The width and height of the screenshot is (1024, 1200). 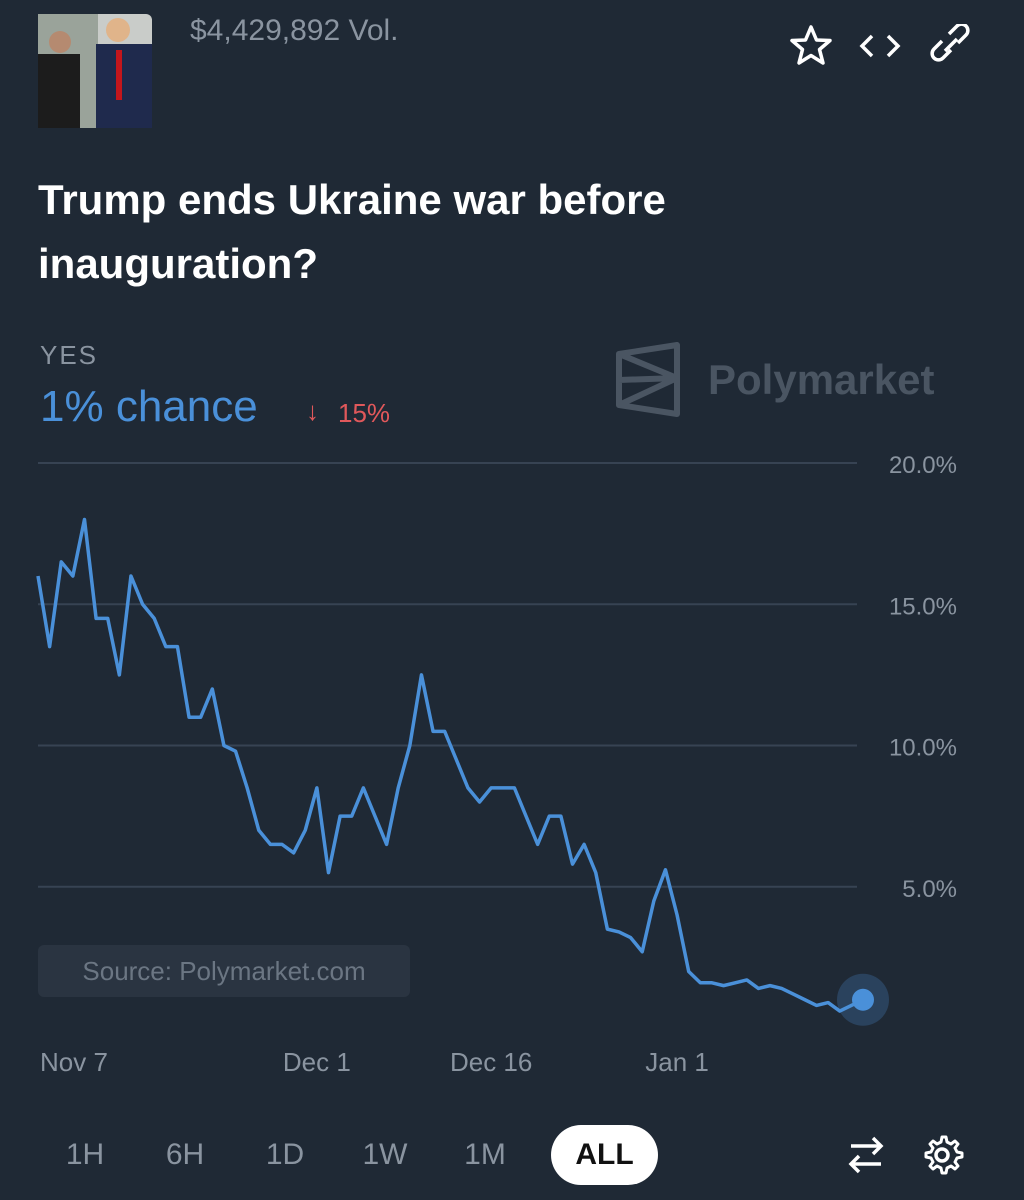 What do you see at coordinates (95, 71) in the screenshot?
I see `market-thumbnail` at bounding box center [95, 71].